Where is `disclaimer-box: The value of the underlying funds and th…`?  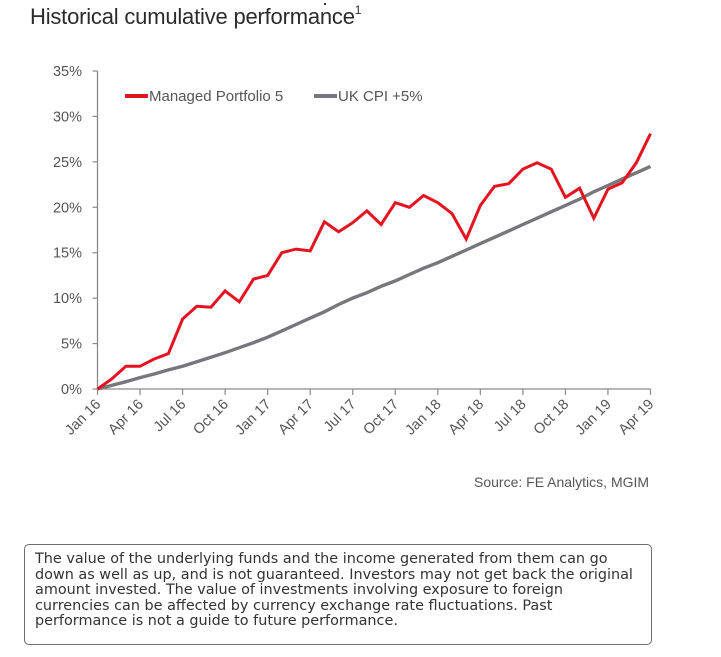 disclaimer-box: The value of the underlying funds and th… is located at coordinates (338, 594).